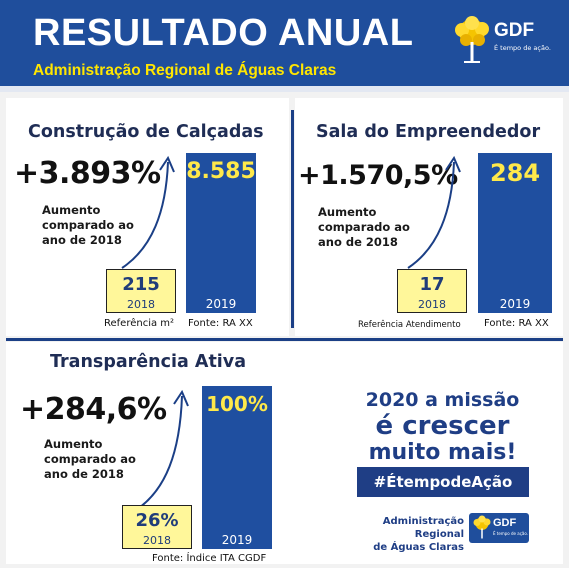 This screenshot has height=568, width=569. I want to click on hashtag-badge: #ÉtempodeAção, so click(443, 482).